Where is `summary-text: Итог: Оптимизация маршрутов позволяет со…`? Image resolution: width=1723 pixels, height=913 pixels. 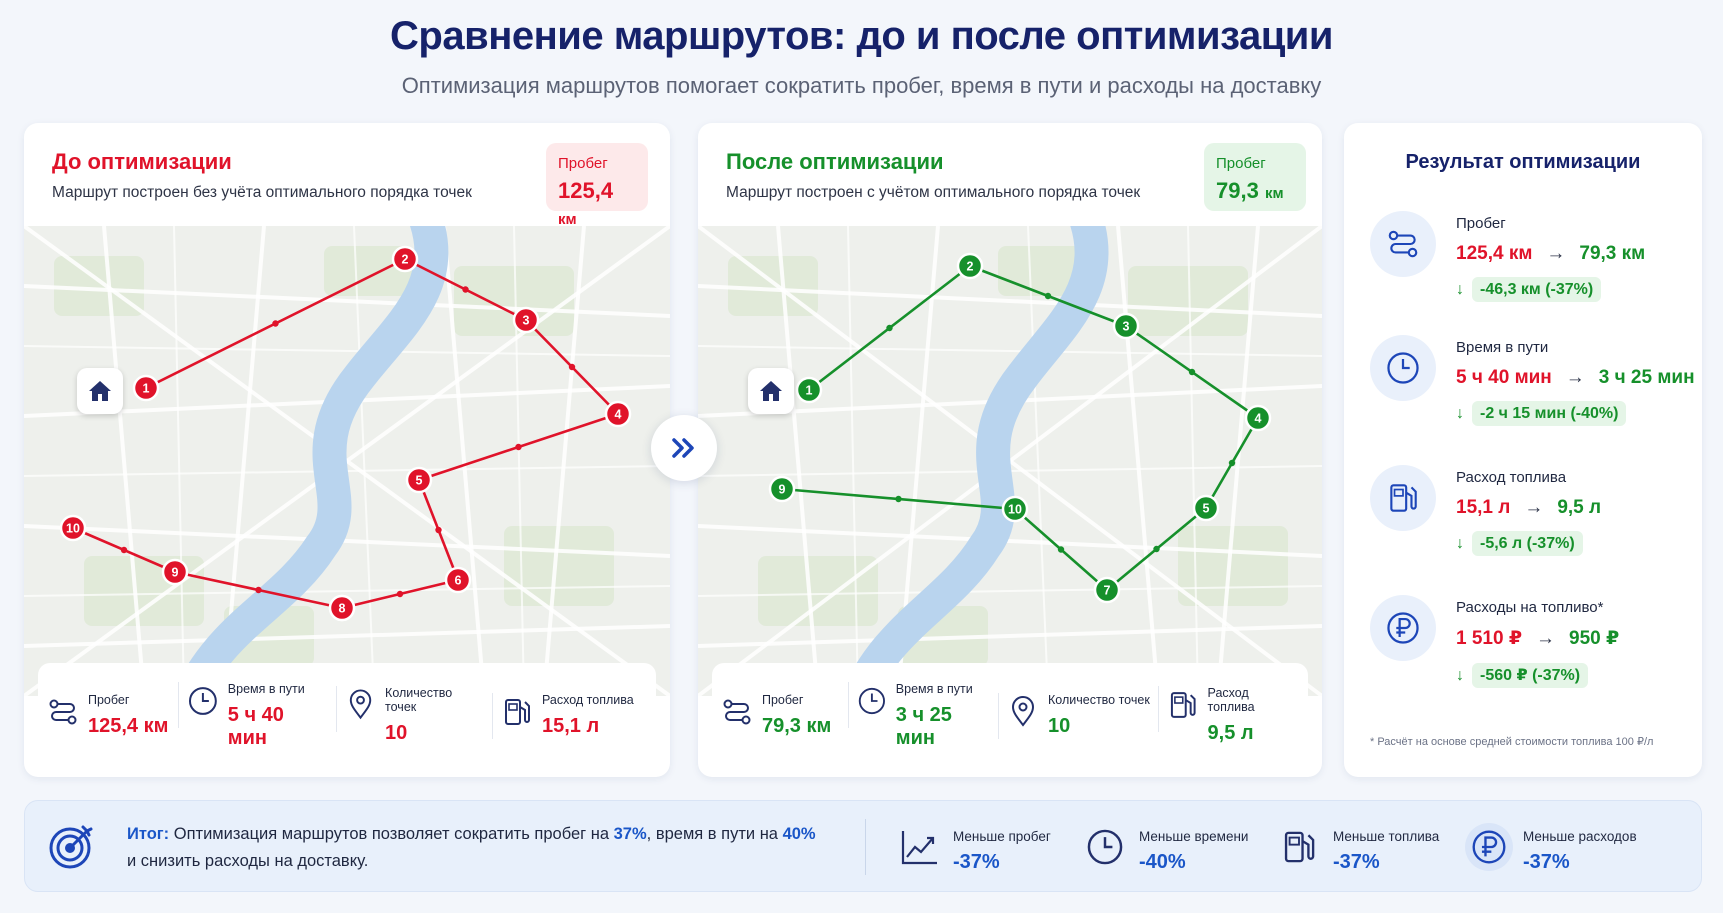
summary-text: Итог: Оптимизация маршрутов позволяет со… is located at coordinates (487, 848).